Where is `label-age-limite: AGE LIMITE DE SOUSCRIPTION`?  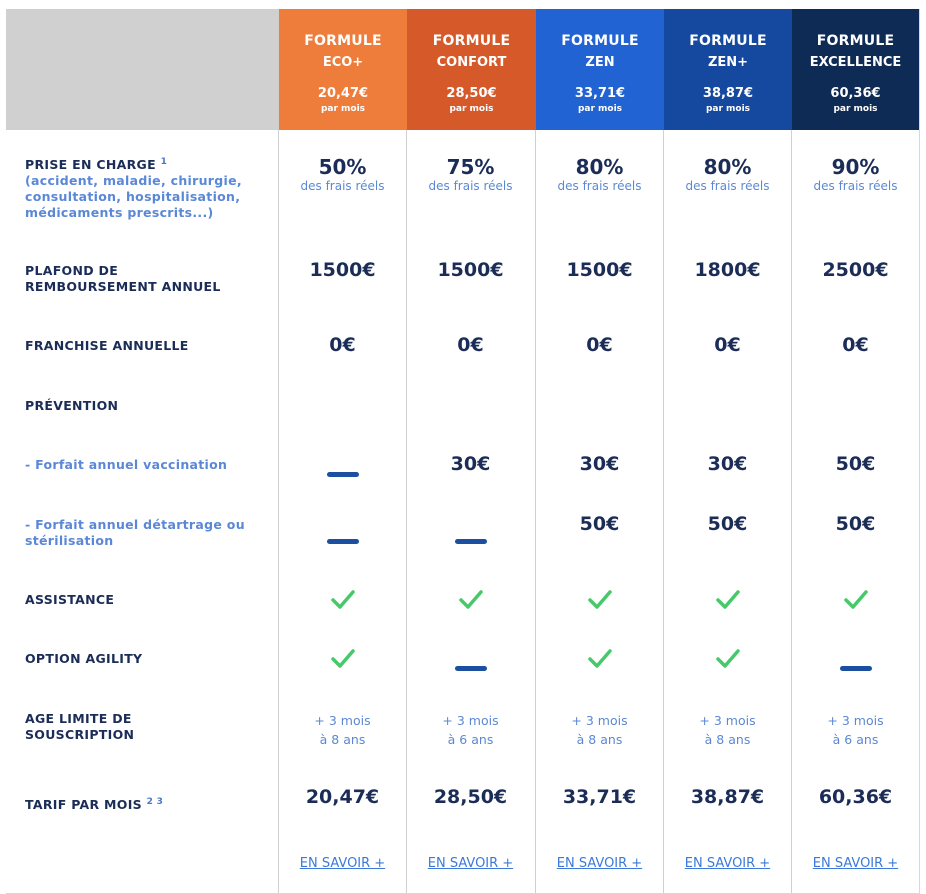 label-age-limite: AGE LIMITE DE SOUSCRIPTION is located at coordinates (79, 727).